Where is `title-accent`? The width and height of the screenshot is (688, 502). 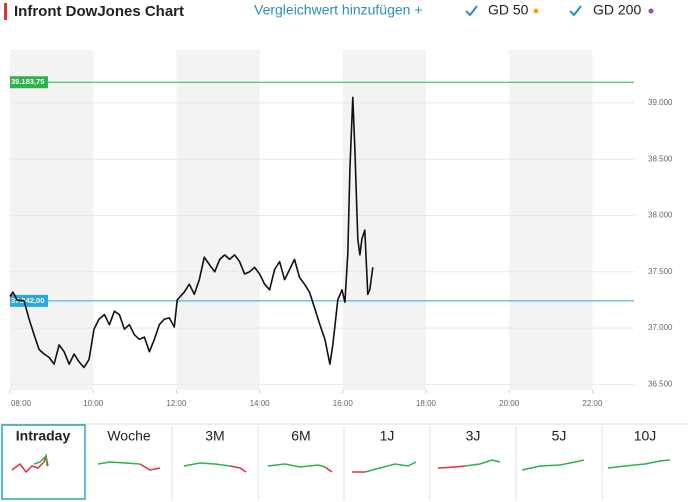 title-accent is located at coordinates (5, 11).